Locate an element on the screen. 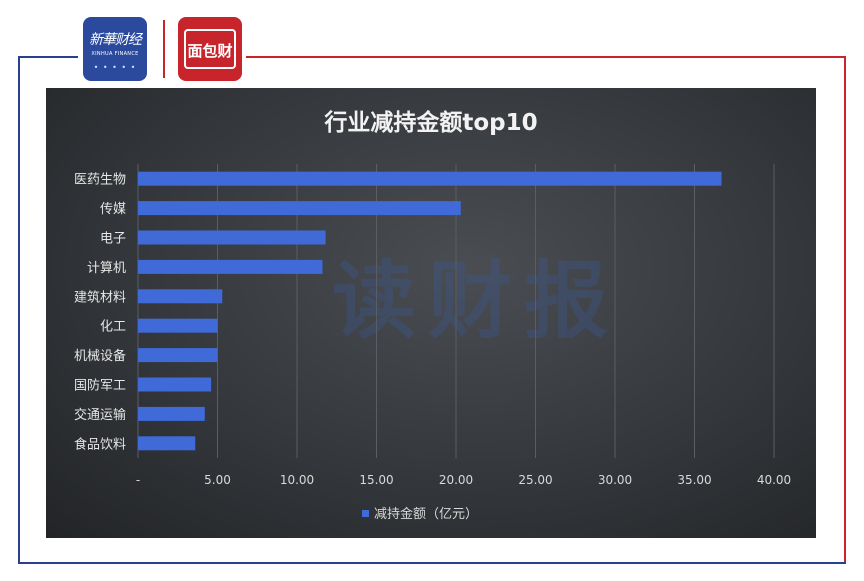  x-tick-label: 5.00 is located at coordinates (217, 480).